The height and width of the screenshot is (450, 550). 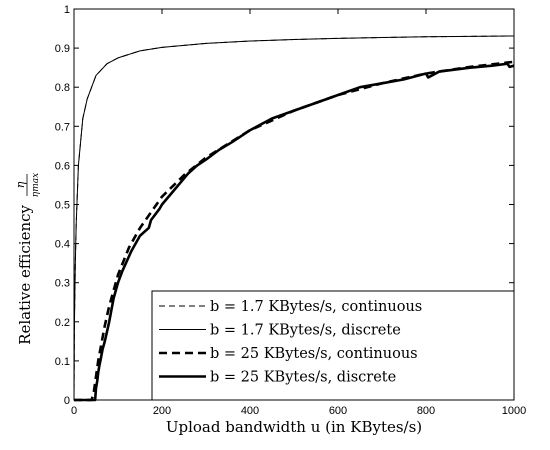 What do you see at coordinates (62, 206) in the screenshot?
I see `y-tick-label: 0.5` at bounding box center [62, 206].